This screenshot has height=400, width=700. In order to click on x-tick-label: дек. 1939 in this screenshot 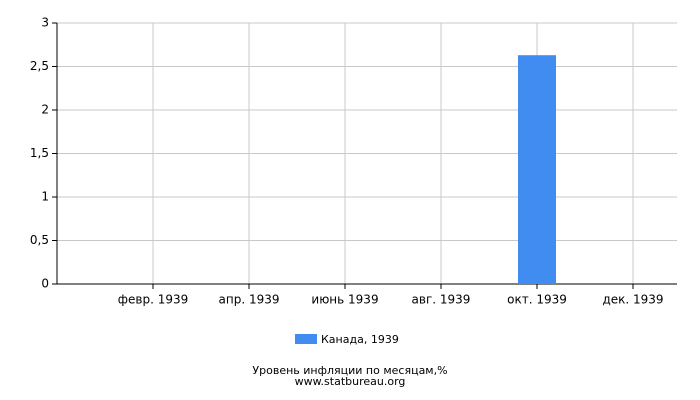, I will do `click(632, 300)`.